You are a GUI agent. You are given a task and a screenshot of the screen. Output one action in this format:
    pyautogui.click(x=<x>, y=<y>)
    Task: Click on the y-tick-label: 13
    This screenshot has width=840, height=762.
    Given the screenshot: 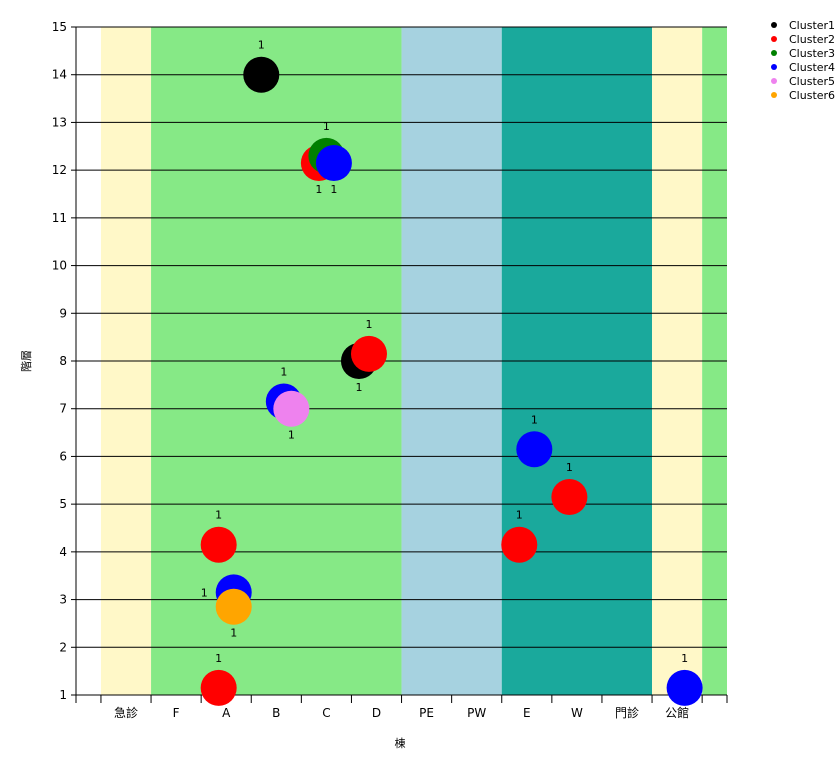 What is the action you would take?
    pyautogui.click(x=59, y=122)
    